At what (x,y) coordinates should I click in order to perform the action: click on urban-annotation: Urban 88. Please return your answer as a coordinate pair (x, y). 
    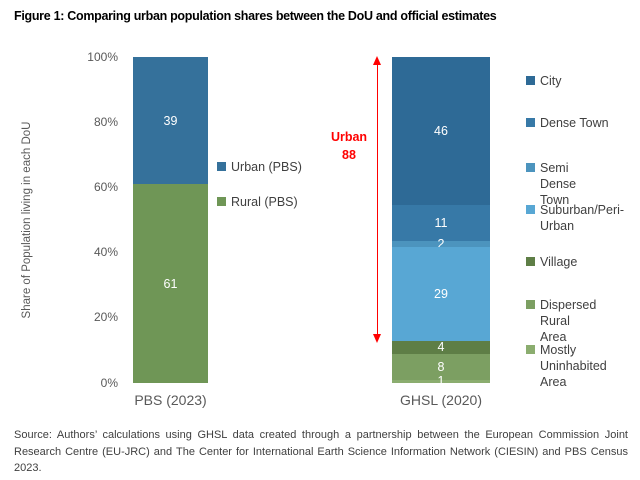
    Looking at the image, I should click on (349, 146).